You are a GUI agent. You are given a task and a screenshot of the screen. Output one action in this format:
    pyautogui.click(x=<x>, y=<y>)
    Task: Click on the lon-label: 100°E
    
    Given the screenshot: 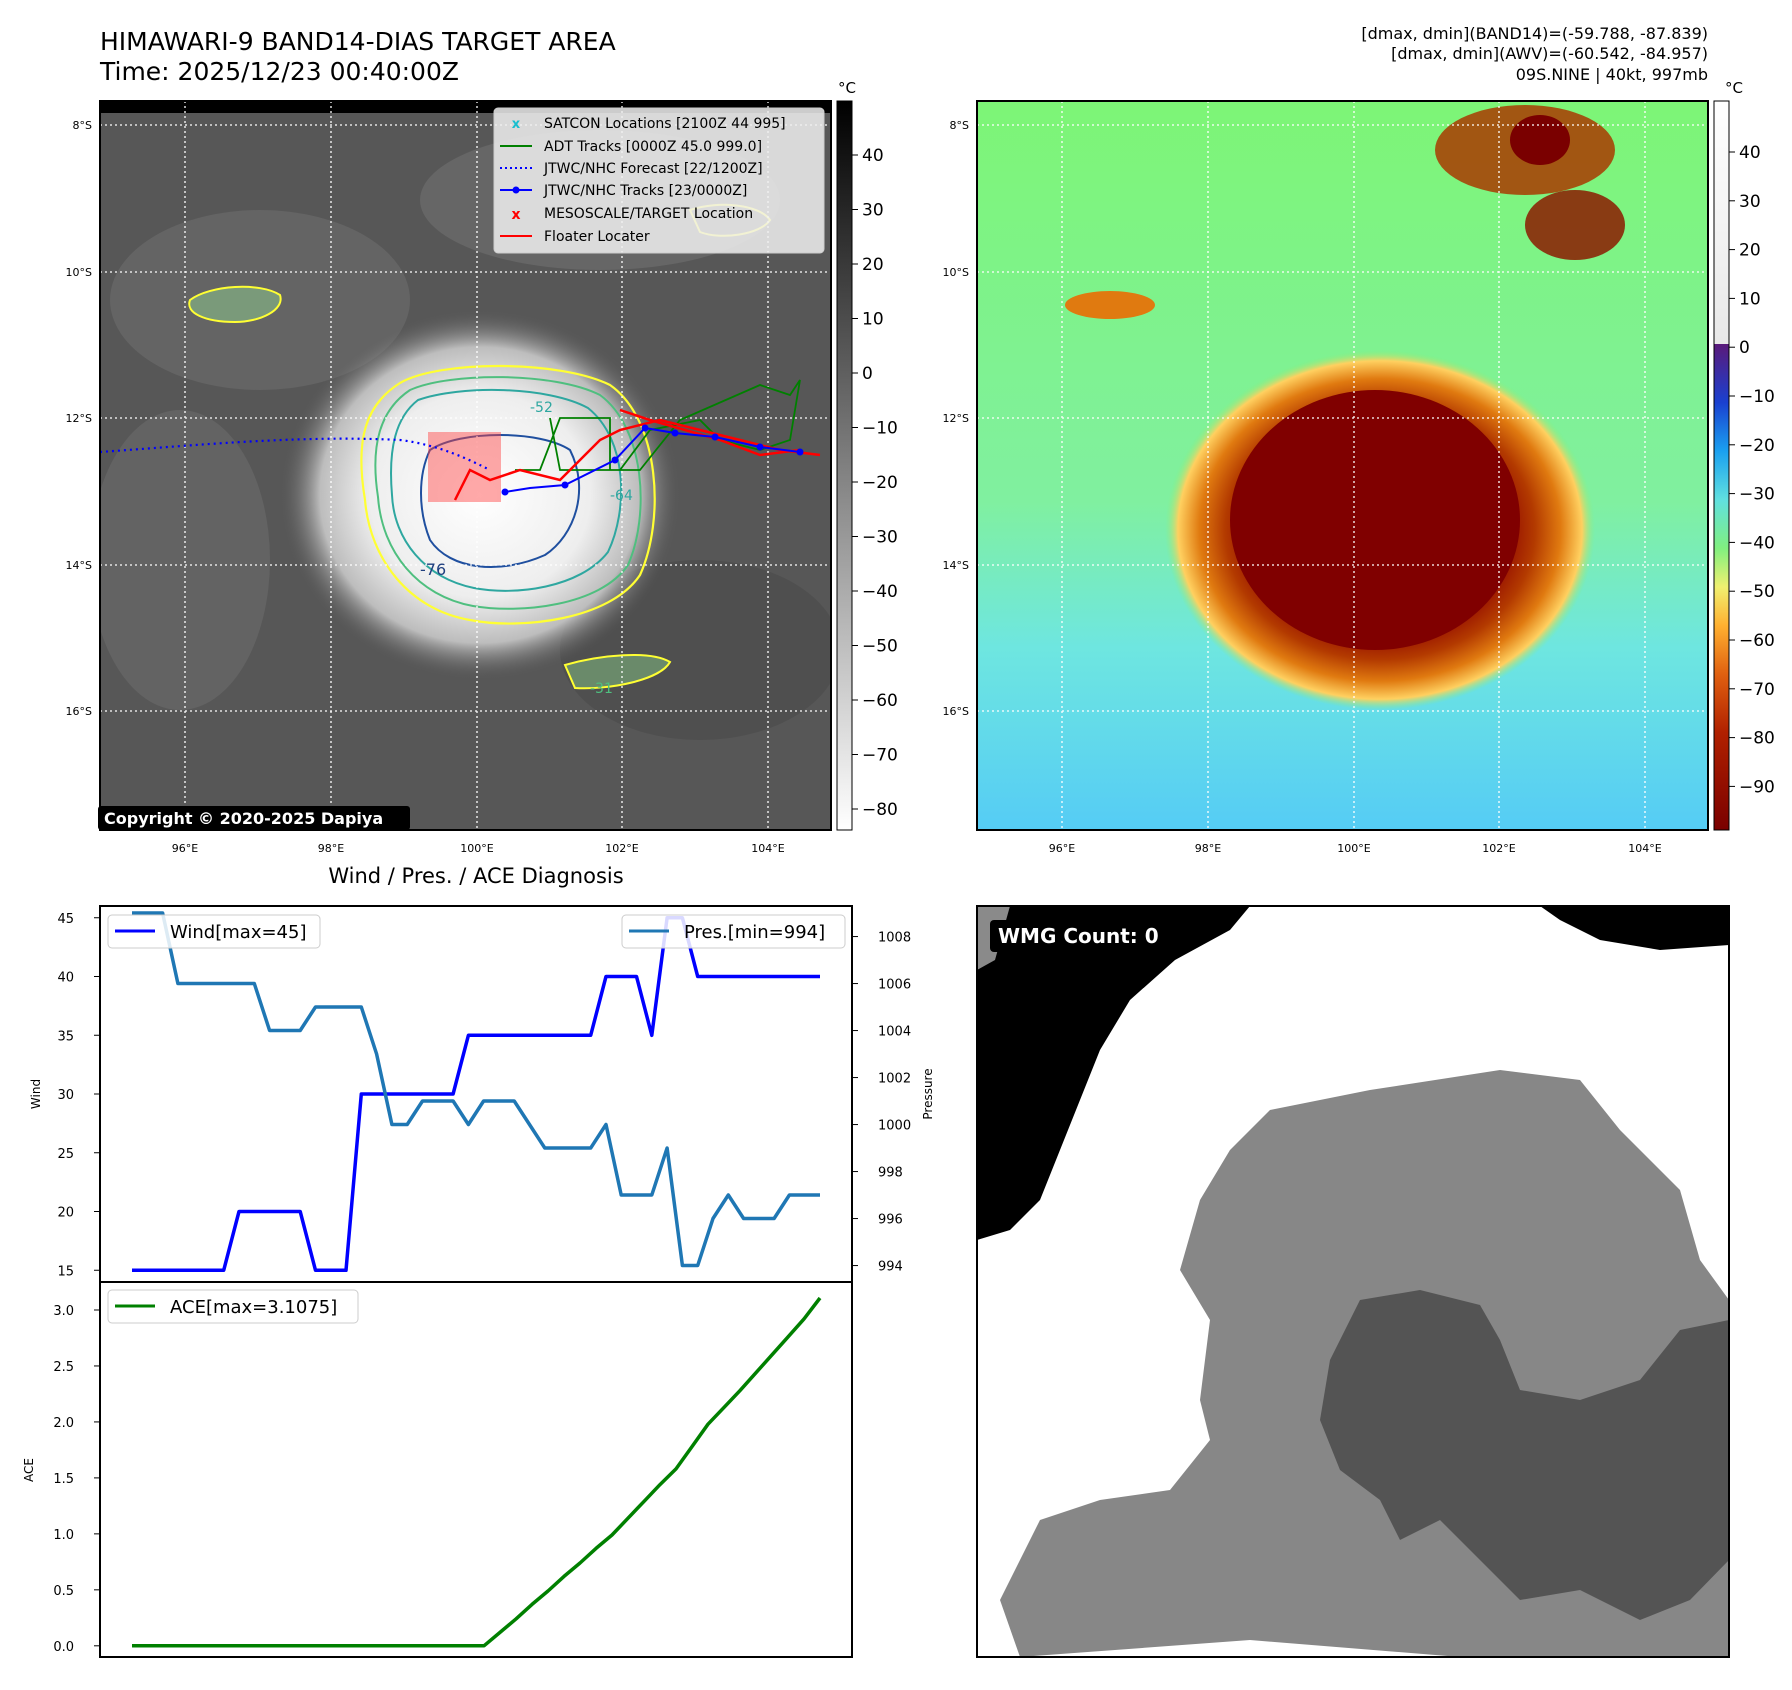 What is the action you would take?
    pyautogui.click(x=1353, y=848)
    